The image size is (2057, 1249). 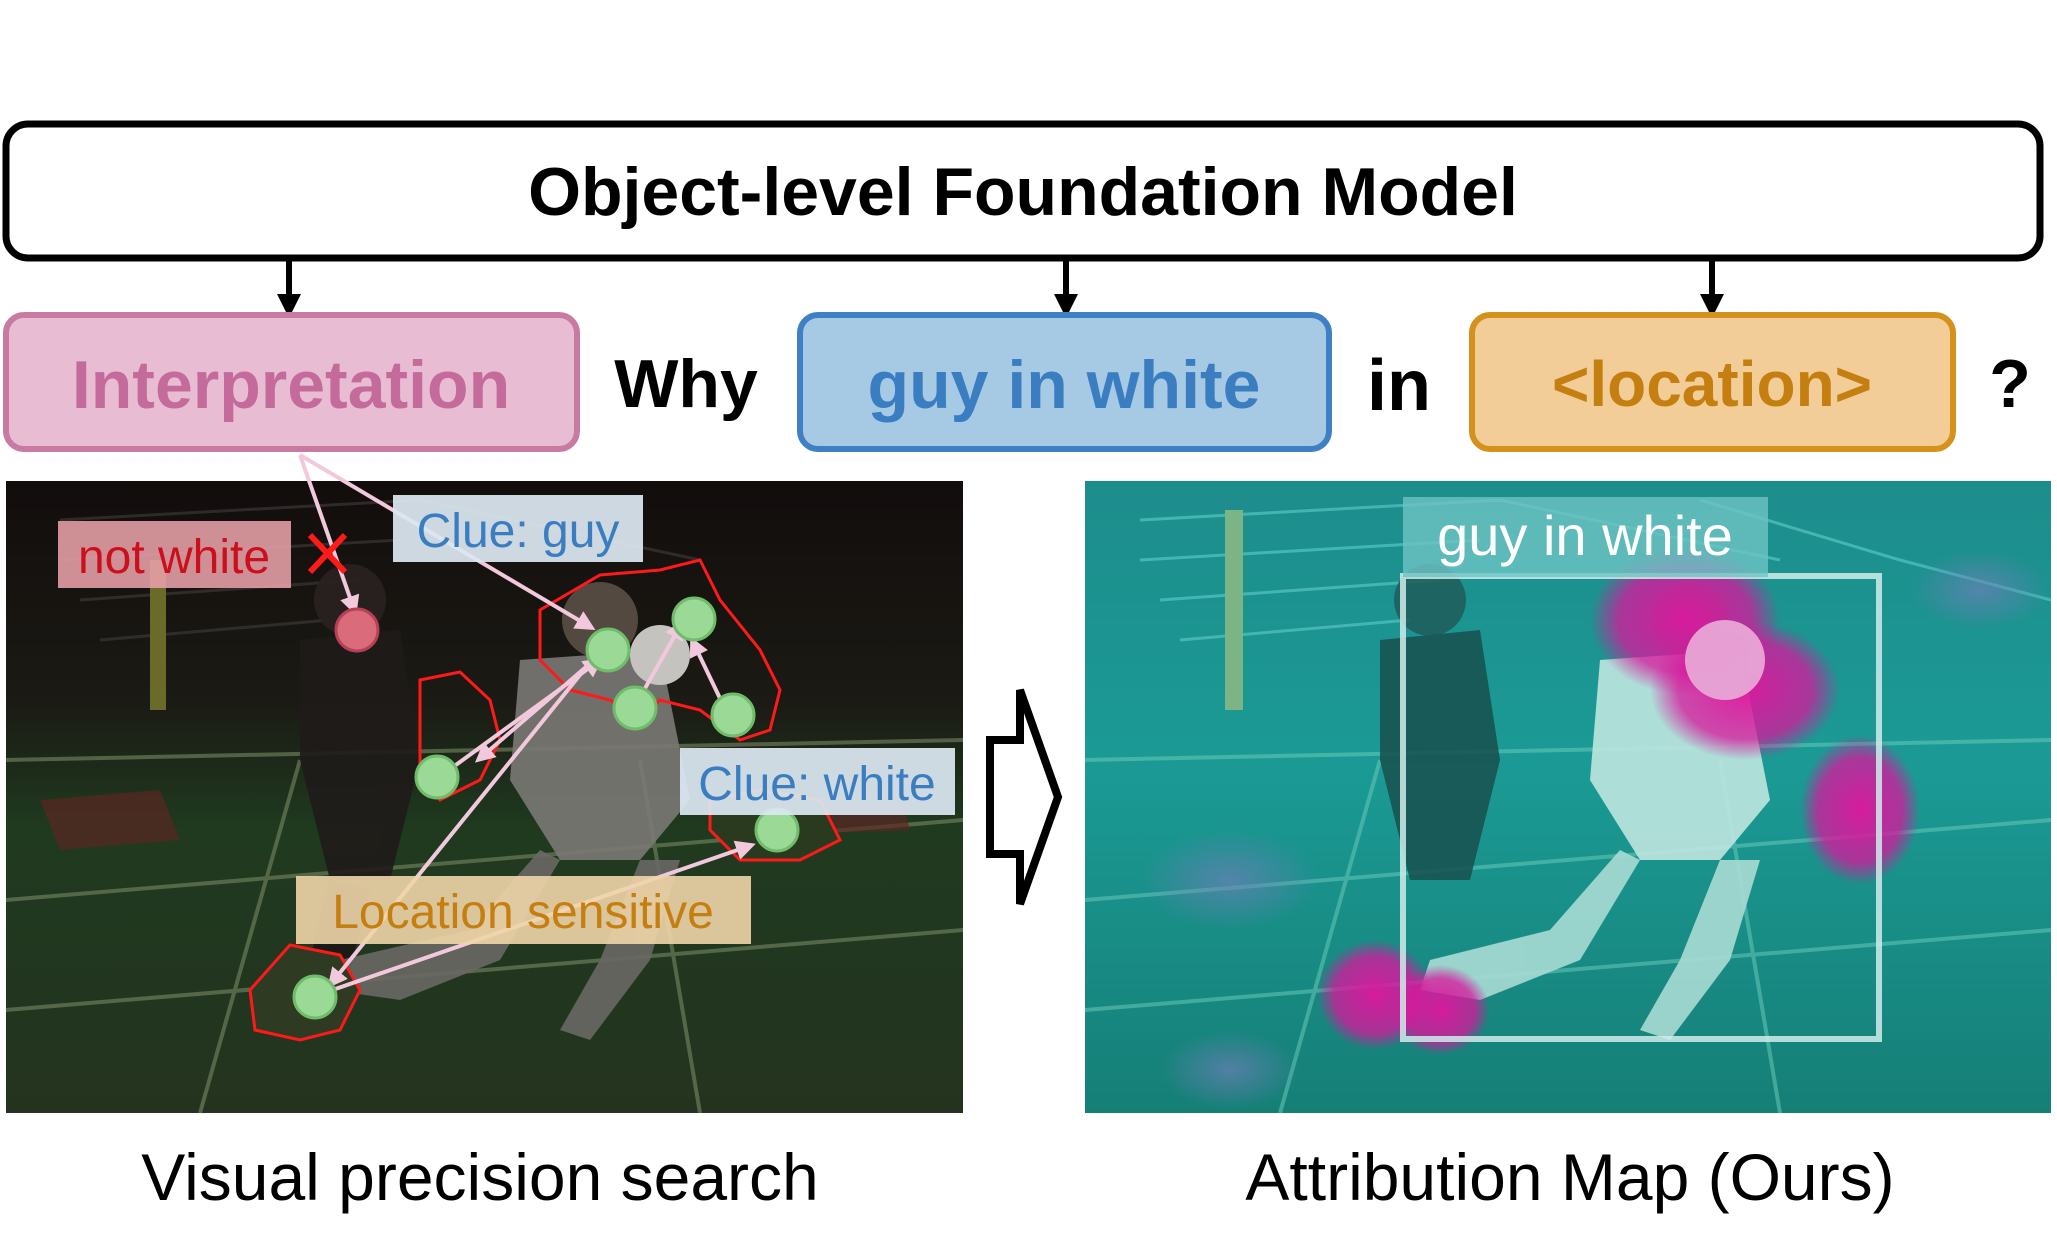 What do you see at coordinates (2010, 384) in the screenshot?
I see `question-mark: ?` at bounding box center [2010, 384].